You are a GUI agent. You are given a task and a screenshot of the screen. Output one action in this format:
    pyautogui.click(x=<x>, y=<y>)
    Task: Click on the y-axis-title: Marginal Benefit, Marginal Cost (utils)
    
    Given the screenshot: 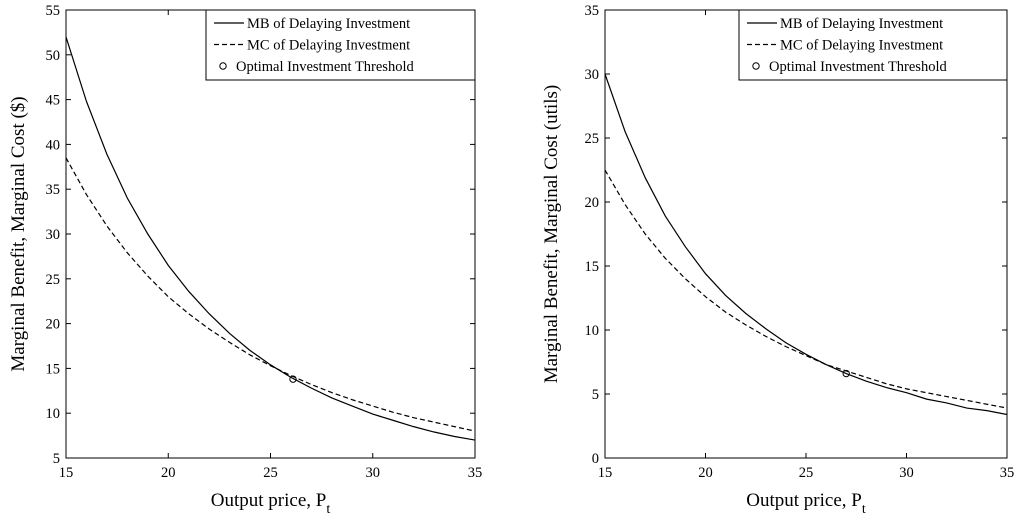 What is the action you would take?
    pyautogui.click(x=551, y=234)
    